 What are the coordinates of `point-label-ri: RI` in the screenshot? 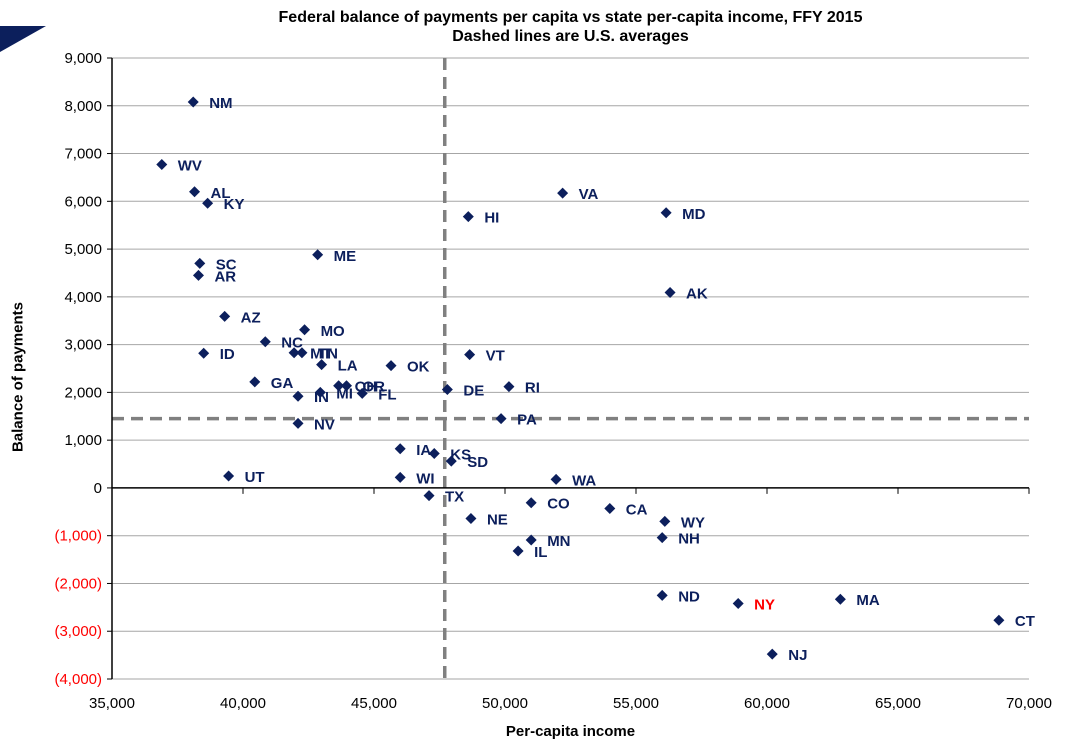 It's located at (532, 388).